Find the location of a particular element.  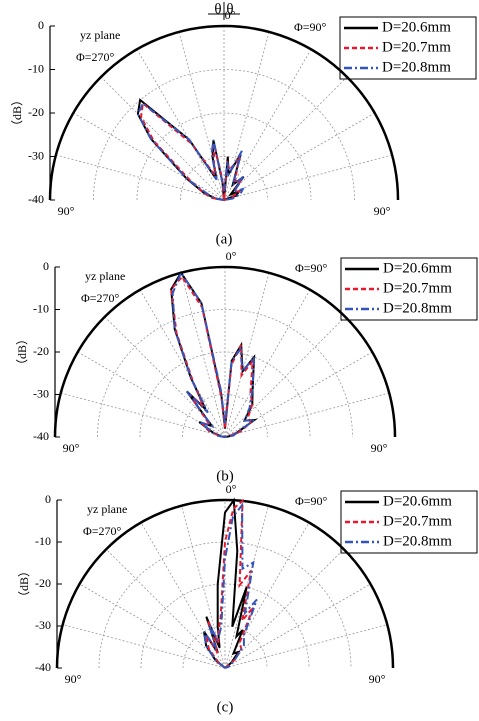

caption: (c) is located at coordinates (225, 707).